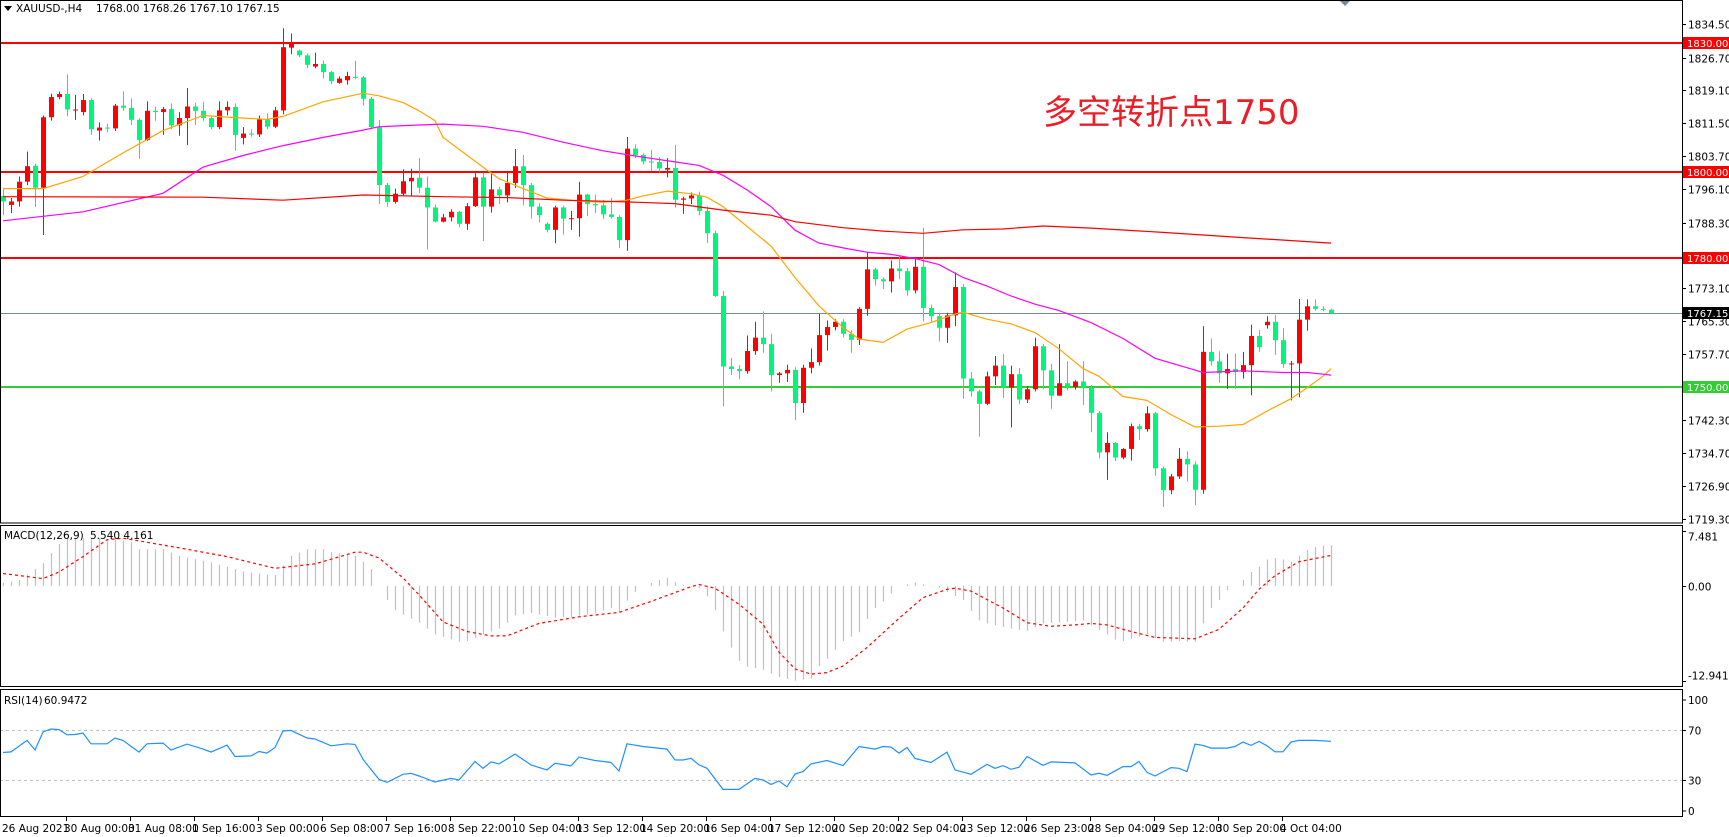  What do you see at coordinates (1187, 829) in the screenshot?
I see `time-axis-label: 29 Sep 12:00` at bounding box center [1187, 829].